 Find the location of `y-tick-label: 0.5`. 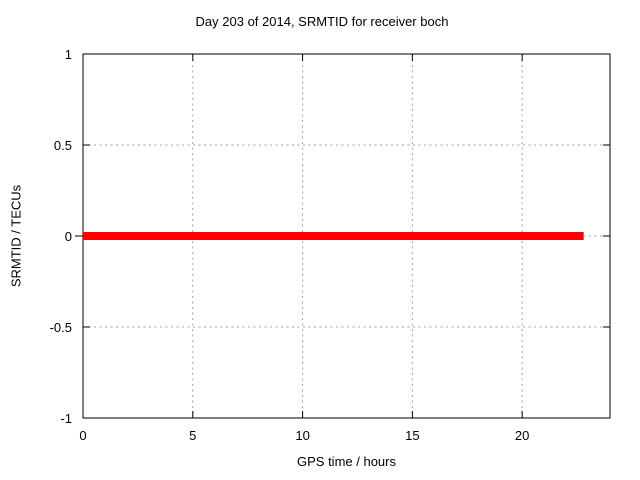

y-tick-label: 0.5 is located at coordinates (63, 145).